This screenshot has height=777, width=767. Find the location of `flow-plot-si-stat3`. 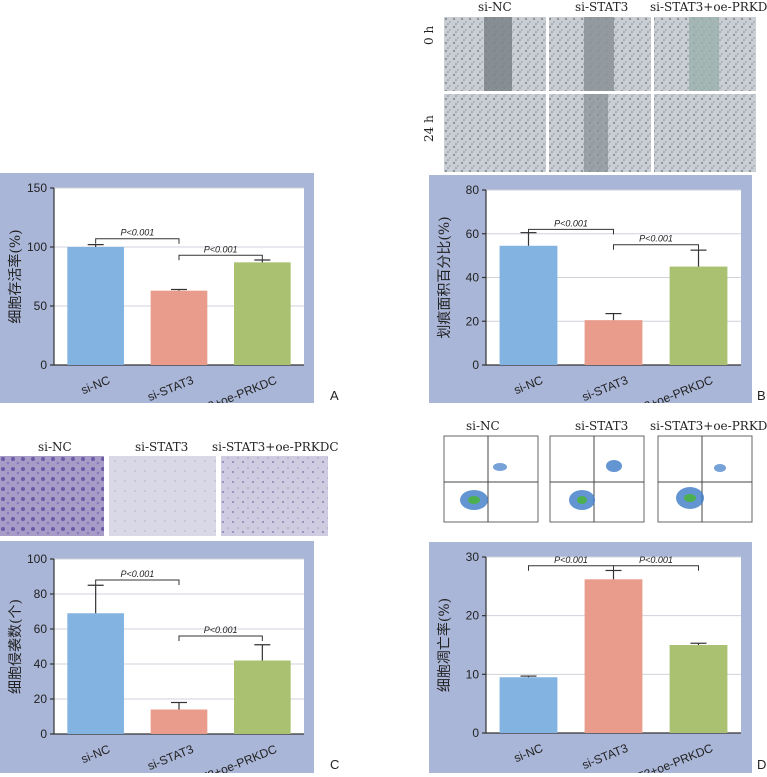

flow-plot-si-stat3 is located at coordinates (597, 479).